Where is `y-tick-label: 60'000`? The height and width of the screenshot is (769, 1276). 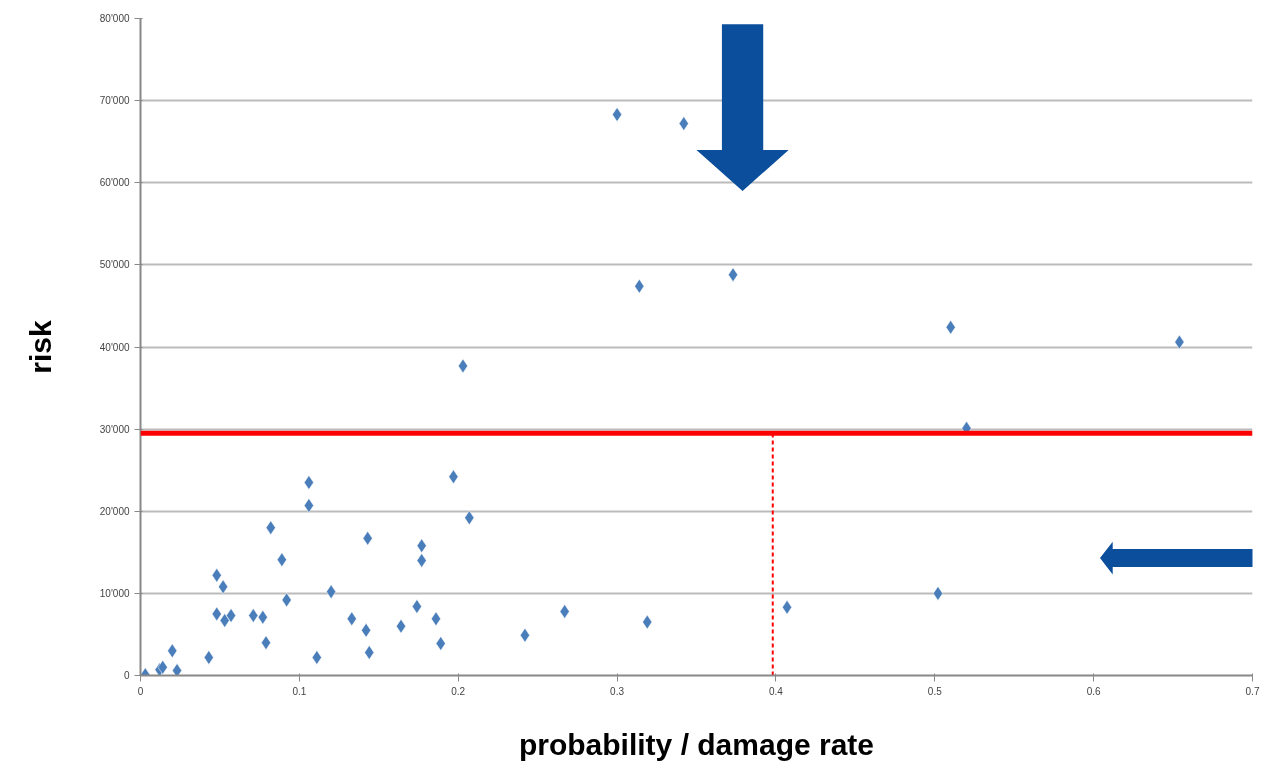 y-tick-label: 60'000 is located at coordinates (114, 183).